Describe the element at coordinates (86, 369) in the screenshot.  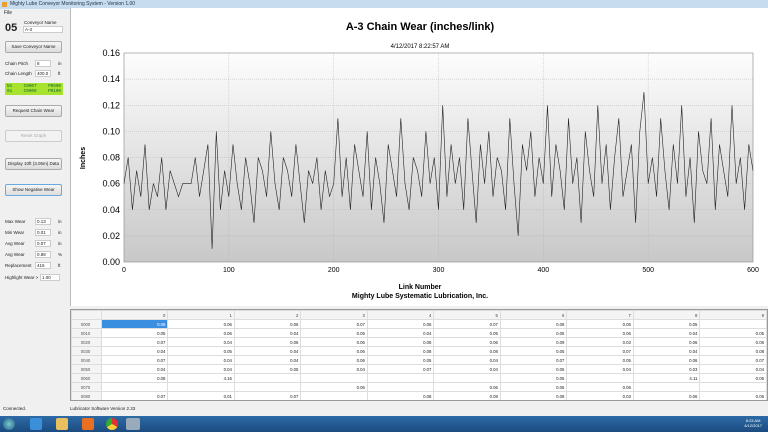
I see `row-header: 0050` at that location.